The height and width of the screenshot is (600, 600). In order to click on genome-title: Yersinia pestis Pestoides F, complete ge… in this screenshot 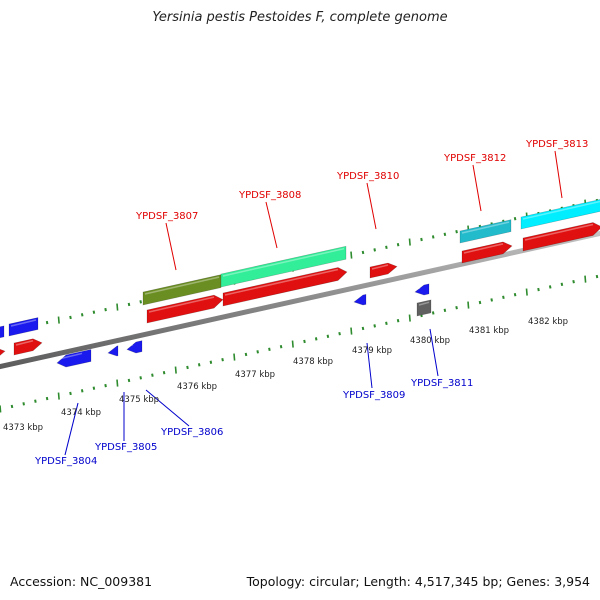, I will do `click(300, 17)`.